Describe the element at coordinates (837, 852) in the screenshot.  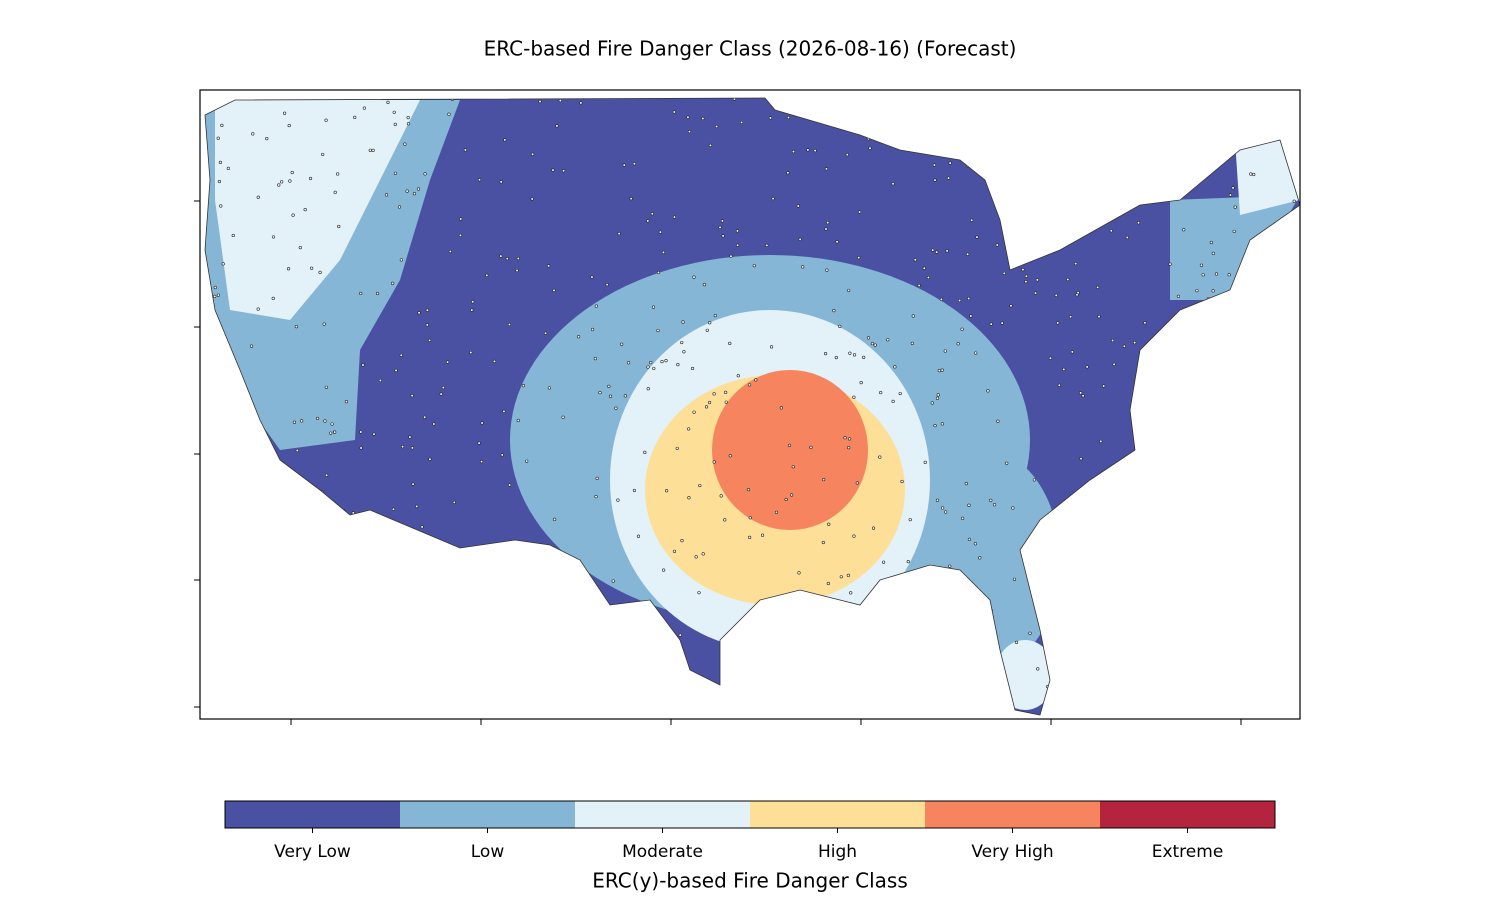
I see `colorbar-class-label: High` at that location.